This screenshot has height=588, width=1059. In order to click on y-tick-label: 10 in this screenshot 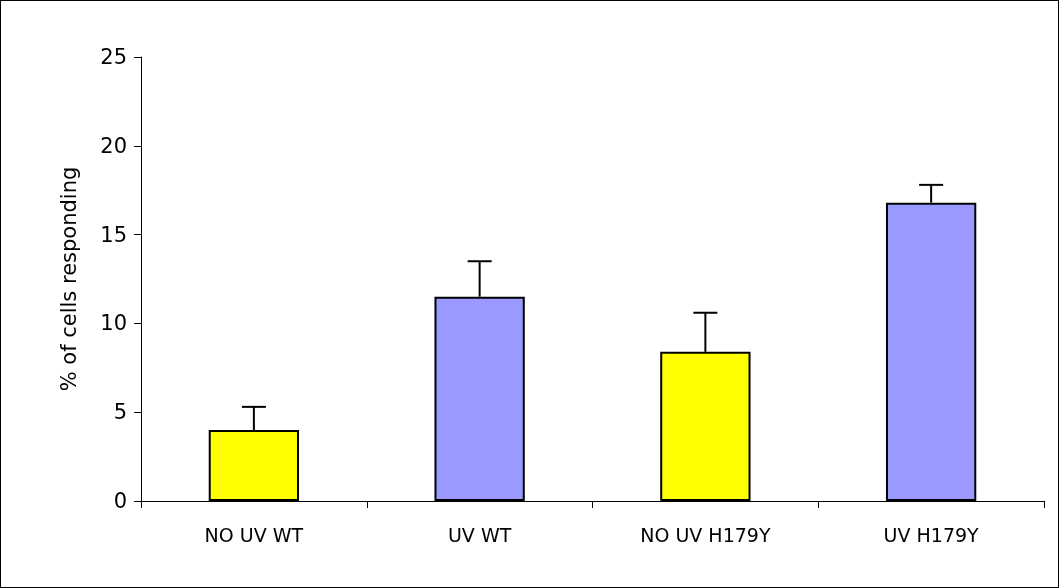, I will do `click(113, 323)`.